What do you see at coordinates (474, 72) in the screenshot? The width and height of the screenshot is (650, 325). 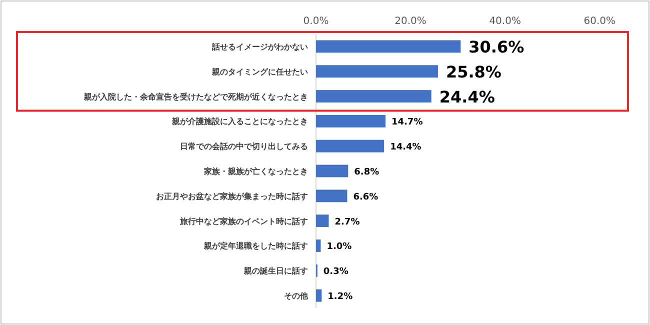 I see `data-label: 25.8%` at bounding box center [474, 72].